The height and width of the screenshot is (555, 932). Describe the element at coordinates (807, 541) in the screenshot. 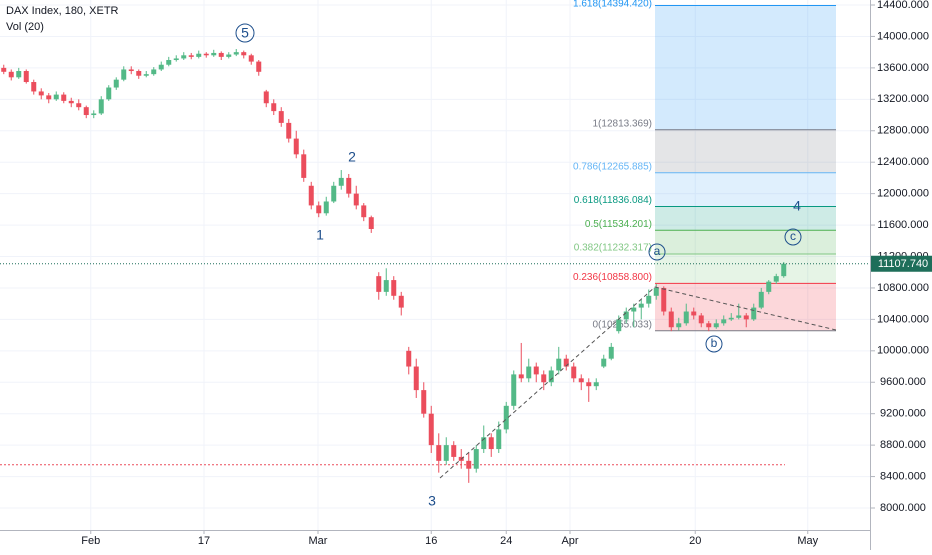

I see `x-tick-label: May` at that location.